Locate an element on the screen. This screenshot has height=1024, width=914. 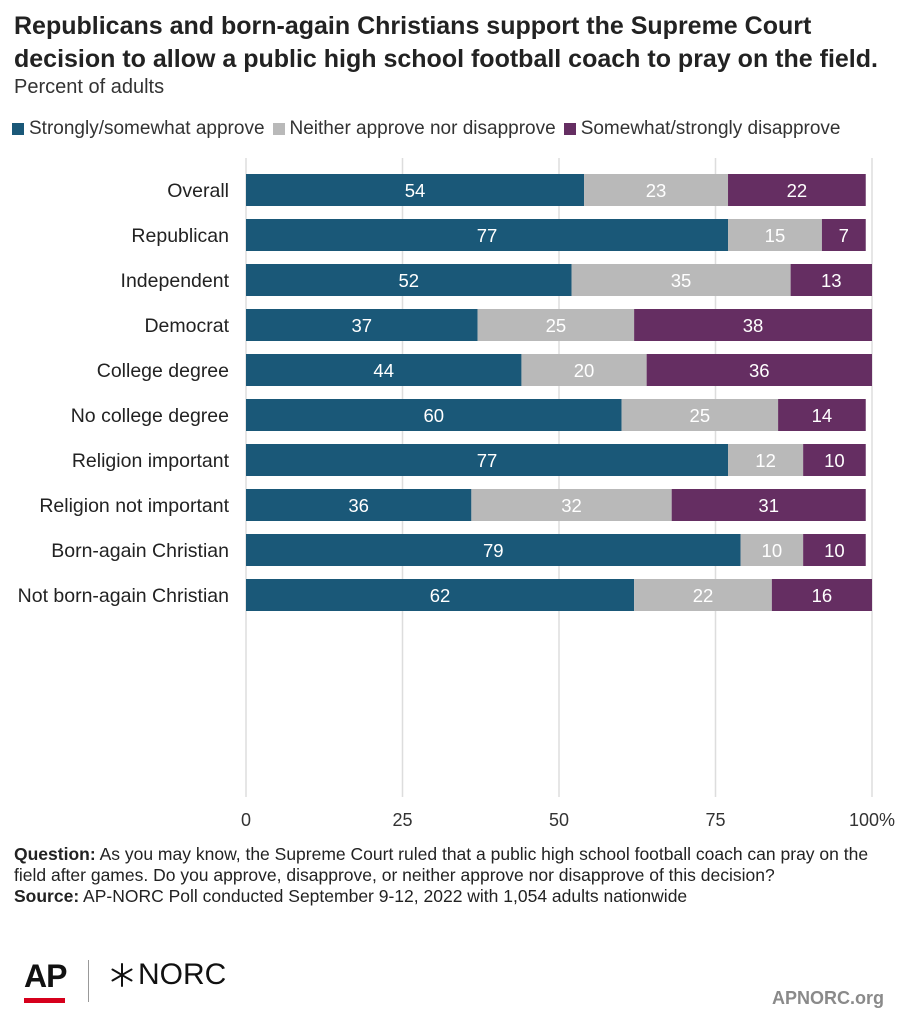
category-label: Republican is located at coordinates (180, 236).